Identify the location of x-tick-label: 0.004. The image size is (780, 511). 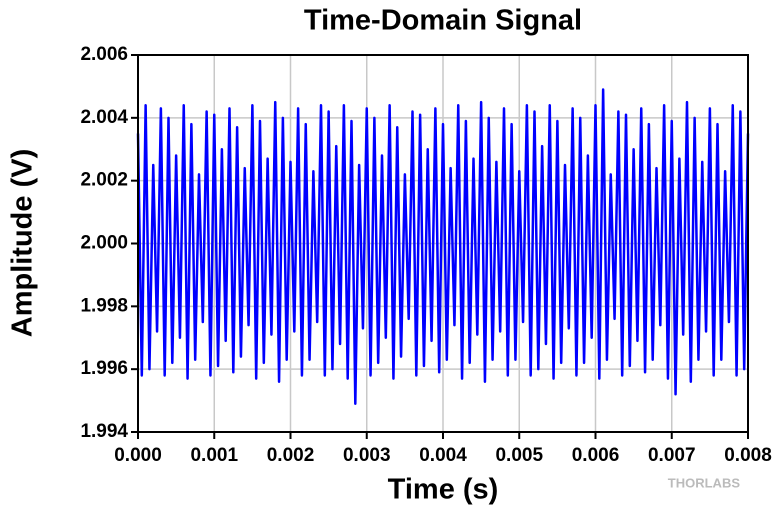
(443, 455).